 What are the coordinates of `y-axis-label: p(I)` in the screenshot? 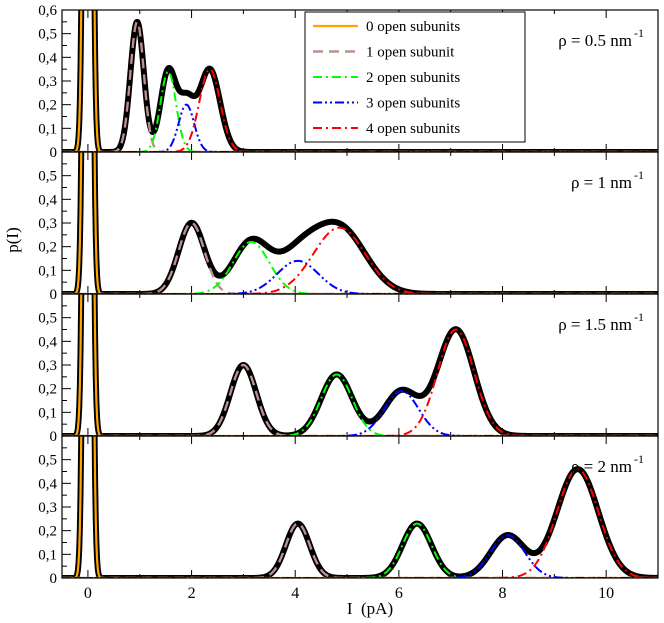 It's located at (12, 239).